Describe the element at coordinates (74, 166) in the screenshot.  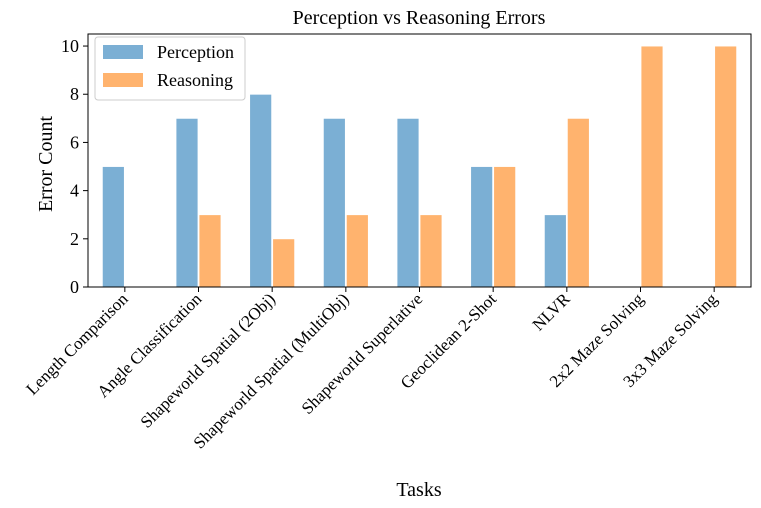
I see `y-ticks-group: 0 2 4 6 8 10` at that location.